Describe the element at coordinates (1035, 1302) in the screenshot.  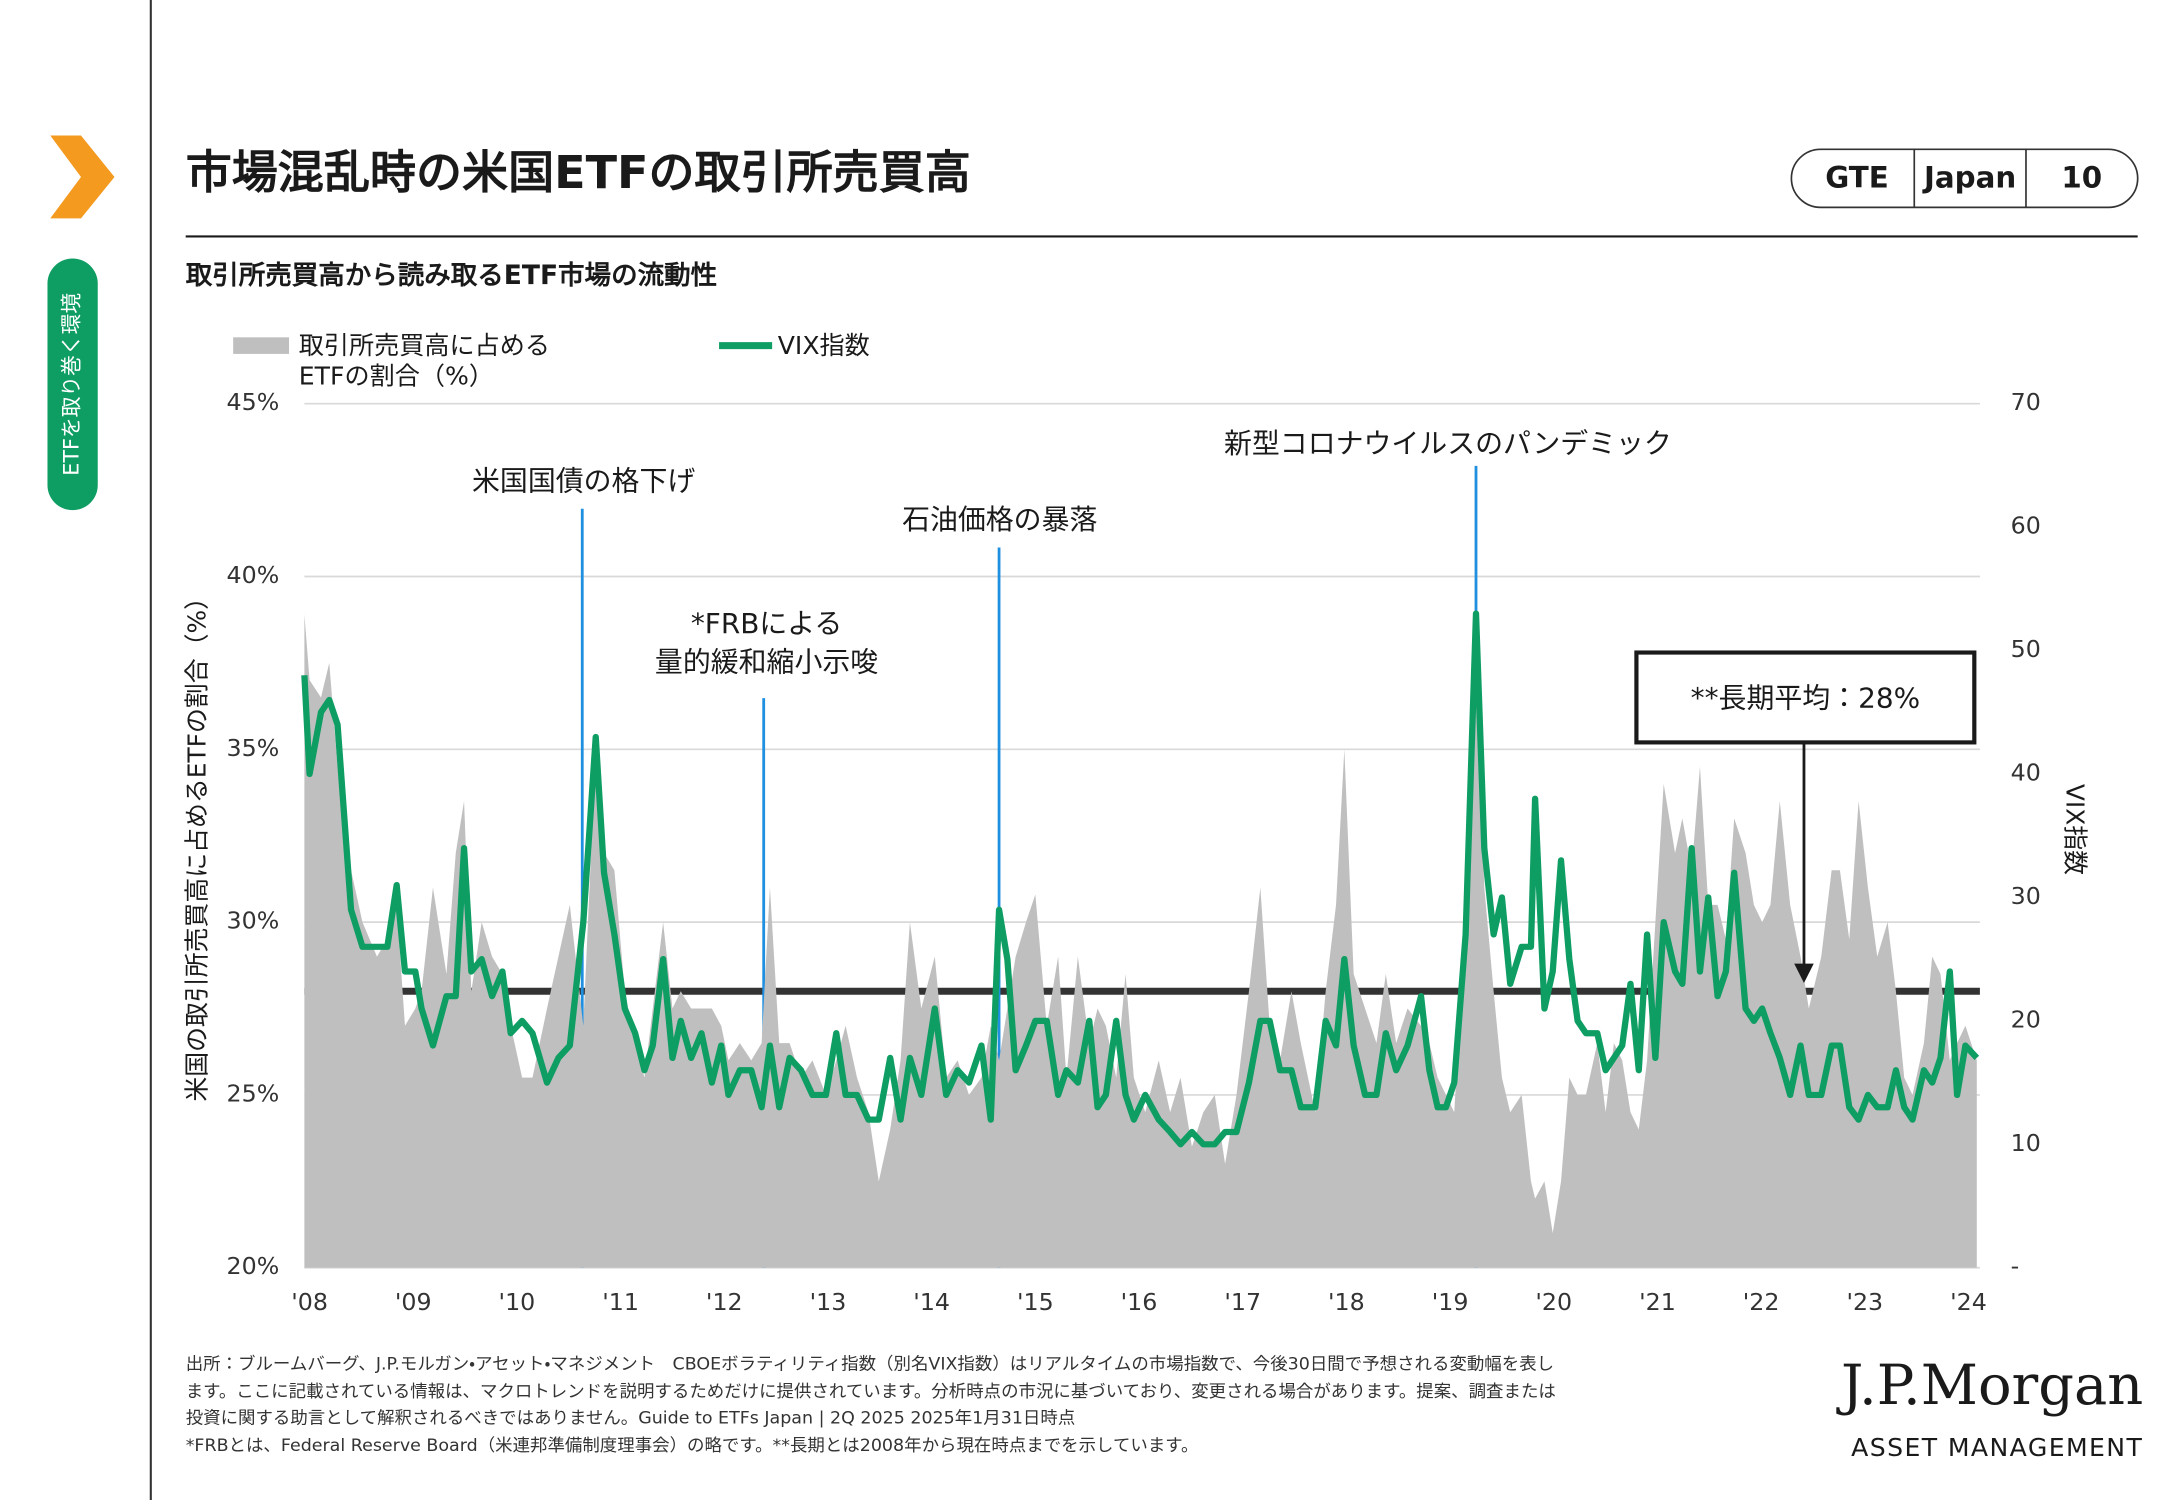
I see `x-tick-label: '15` at that location.